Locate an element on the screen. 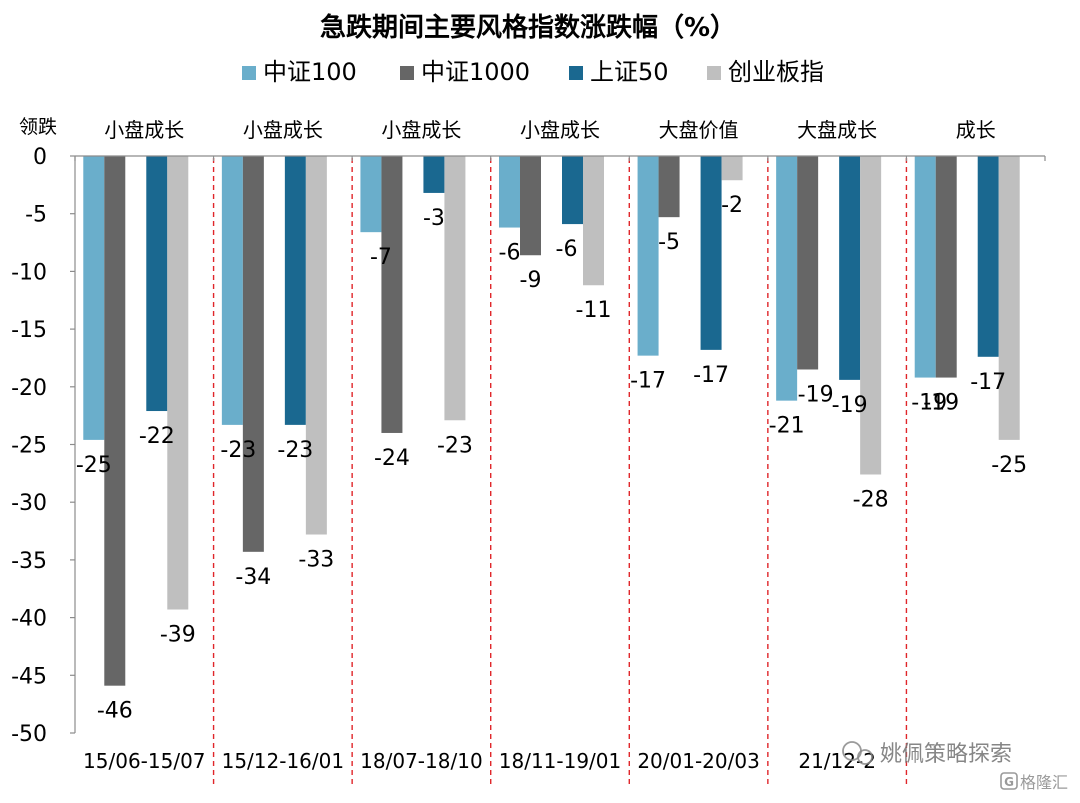 This screenshot has height=803, width=1080. data-label: -39 is located at coordinates (178, 635).